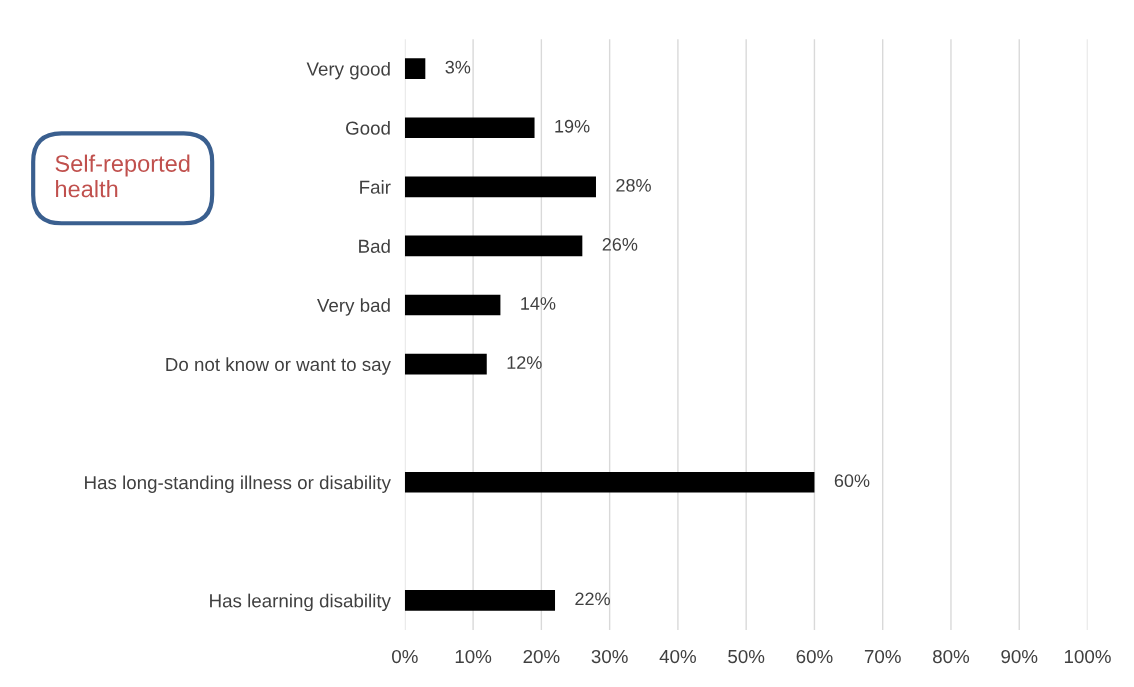 This screenshot has width=1134, height=687. I want to click on data-label: 22%, so click(592, 599).